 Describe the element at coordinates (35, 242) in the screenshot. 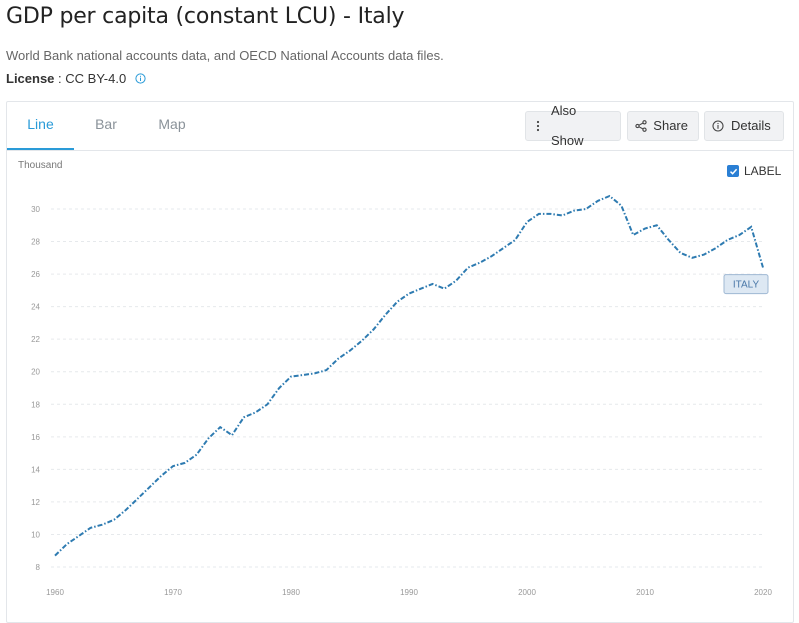

I see `y-tick-label: 28` at that location.